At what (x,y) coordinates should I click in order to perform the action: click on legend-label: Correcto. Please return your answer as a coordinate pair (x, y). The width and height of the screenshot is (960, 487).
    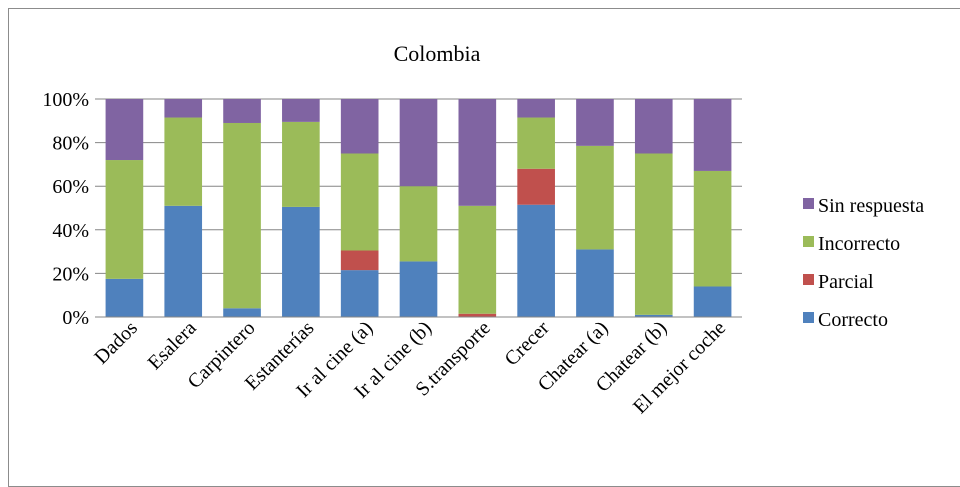
    Looking at the image, I should click on (853, 320).